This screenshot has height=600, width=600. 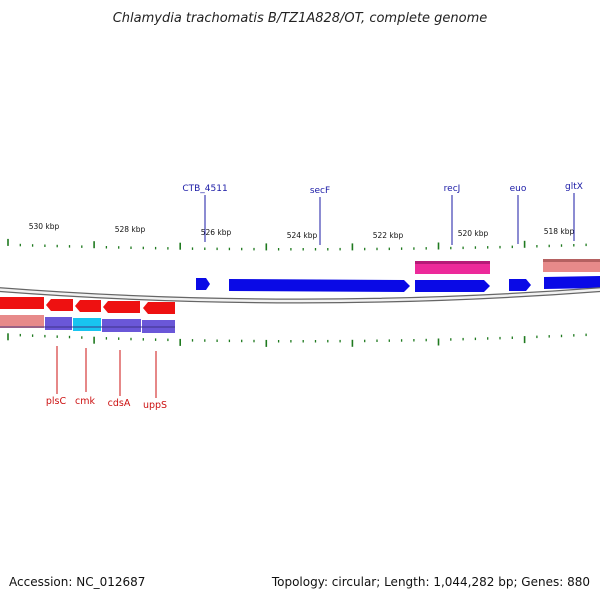 I want to click on feature-cyan-cmk, so click(x=87, y=324).